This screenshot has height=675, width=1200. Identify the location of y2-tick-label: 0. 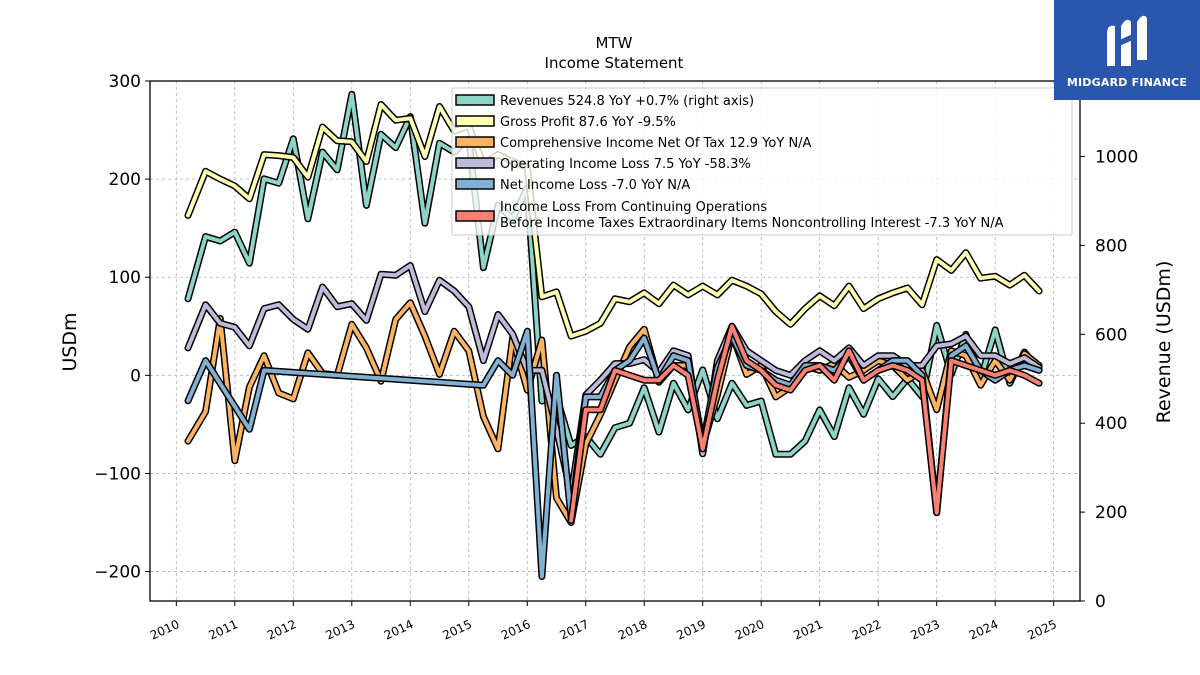
(1100, 602).